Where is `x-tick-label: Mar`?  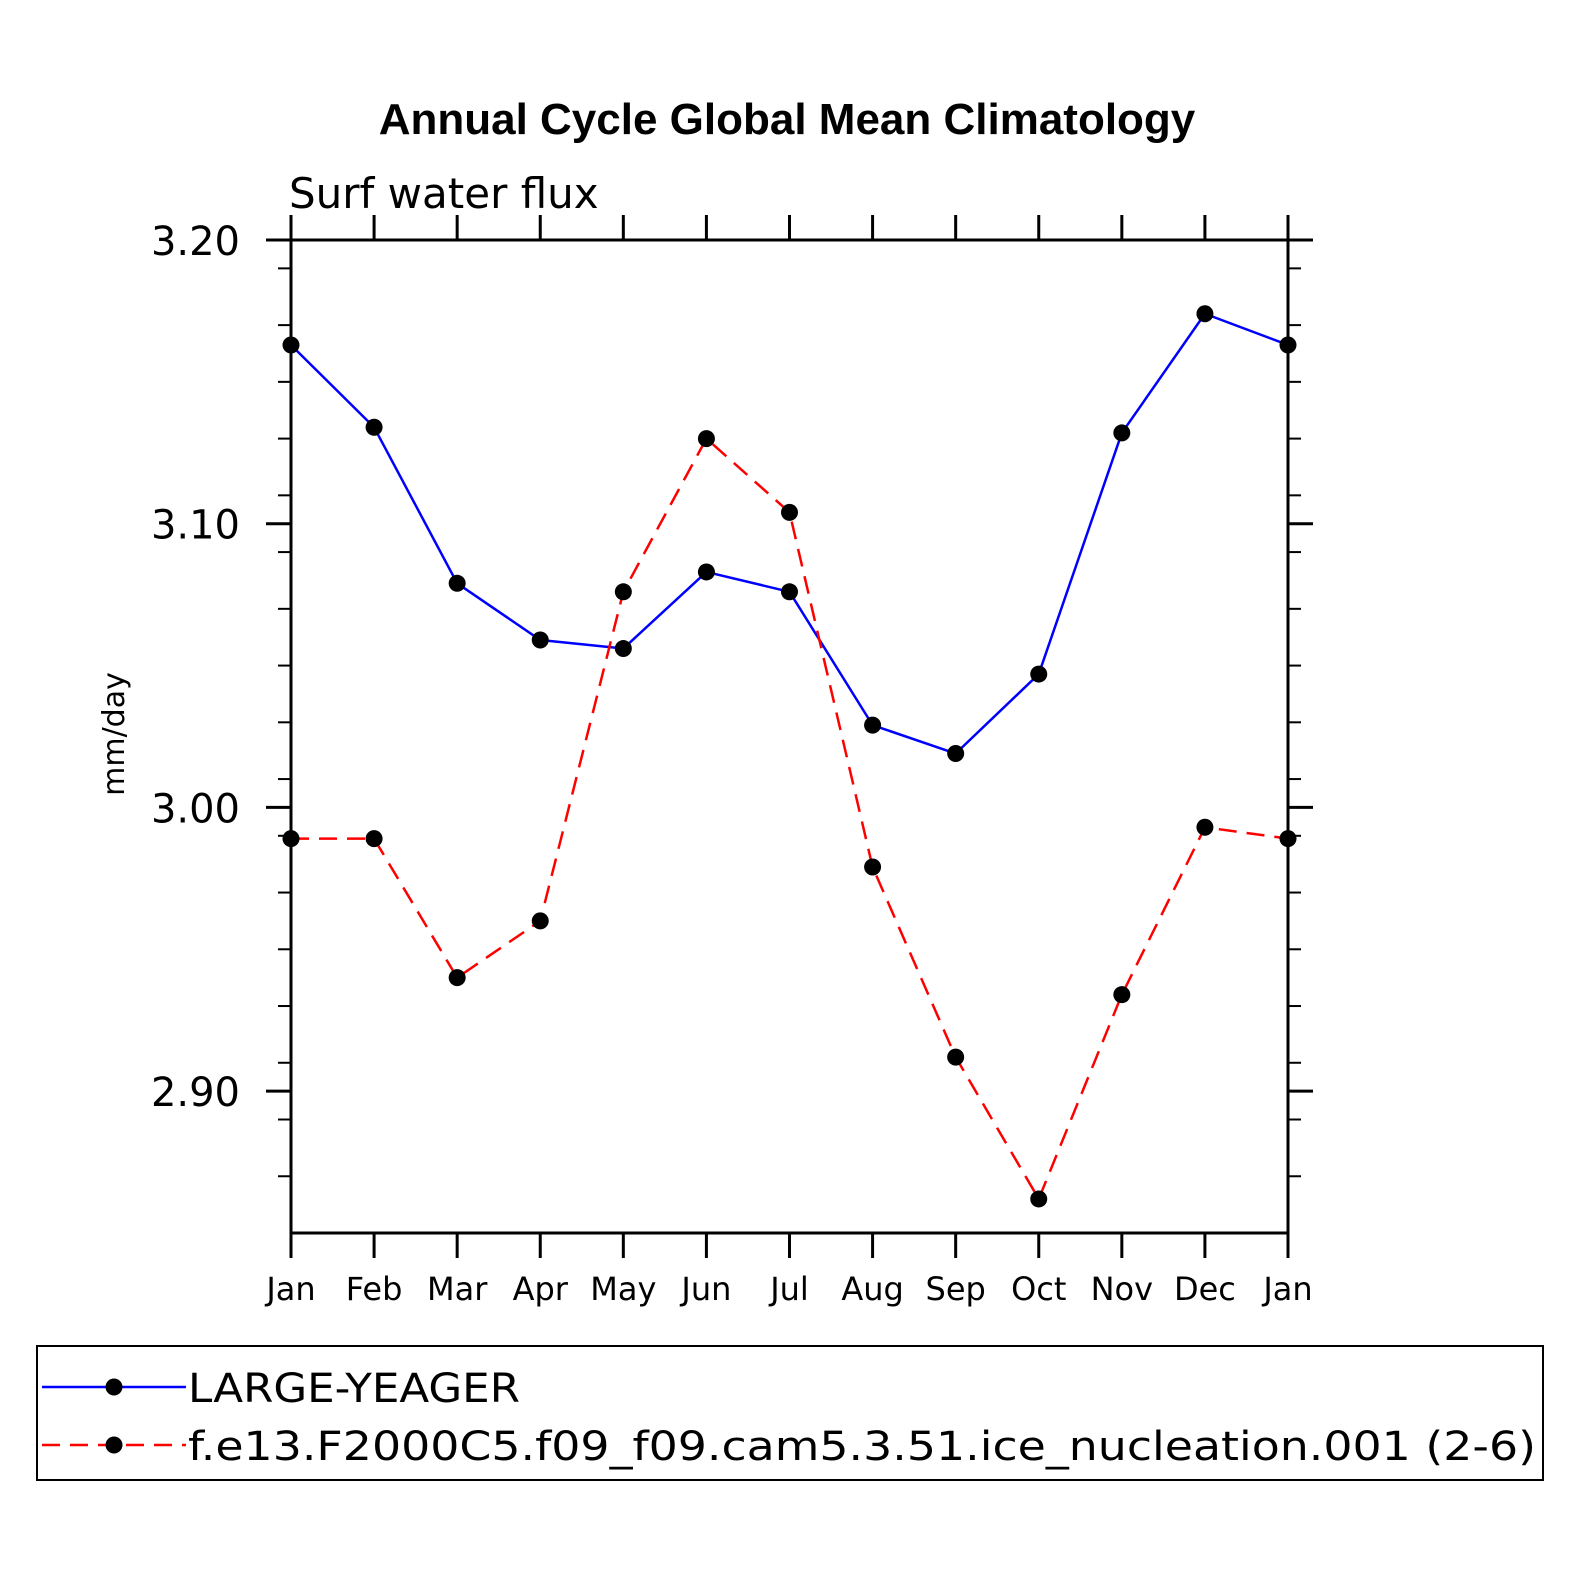 x-tick-label: Mar is located at coordinates (457, 1289).